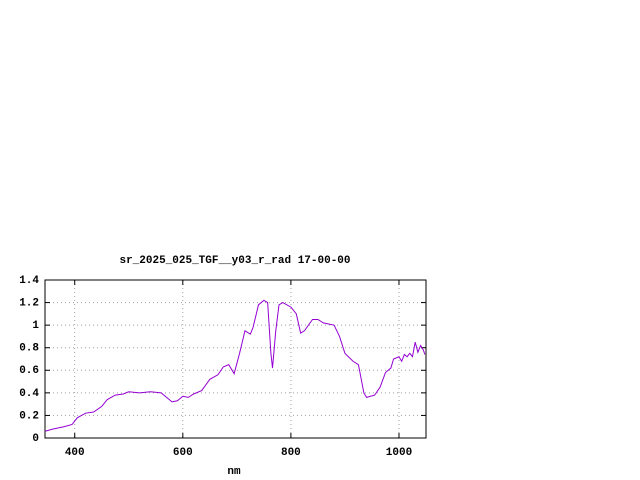 Image resolution: width=640 pixels, height=480 pixels. What do you see at coordinates (399, 453) in the screenshot?
I see `x-tick-label: 1000` at bounding box center [399, 453].